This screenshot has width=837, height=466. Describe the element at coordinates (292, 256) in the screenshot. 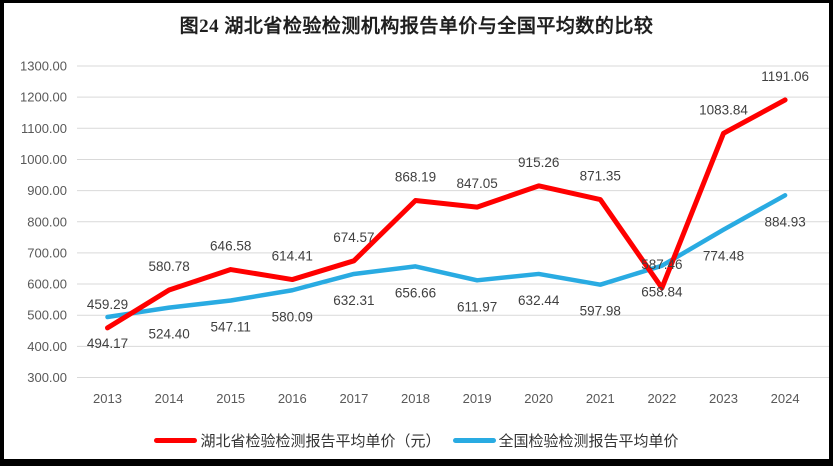

I see `hubei-data-label: 614.41` at that location.